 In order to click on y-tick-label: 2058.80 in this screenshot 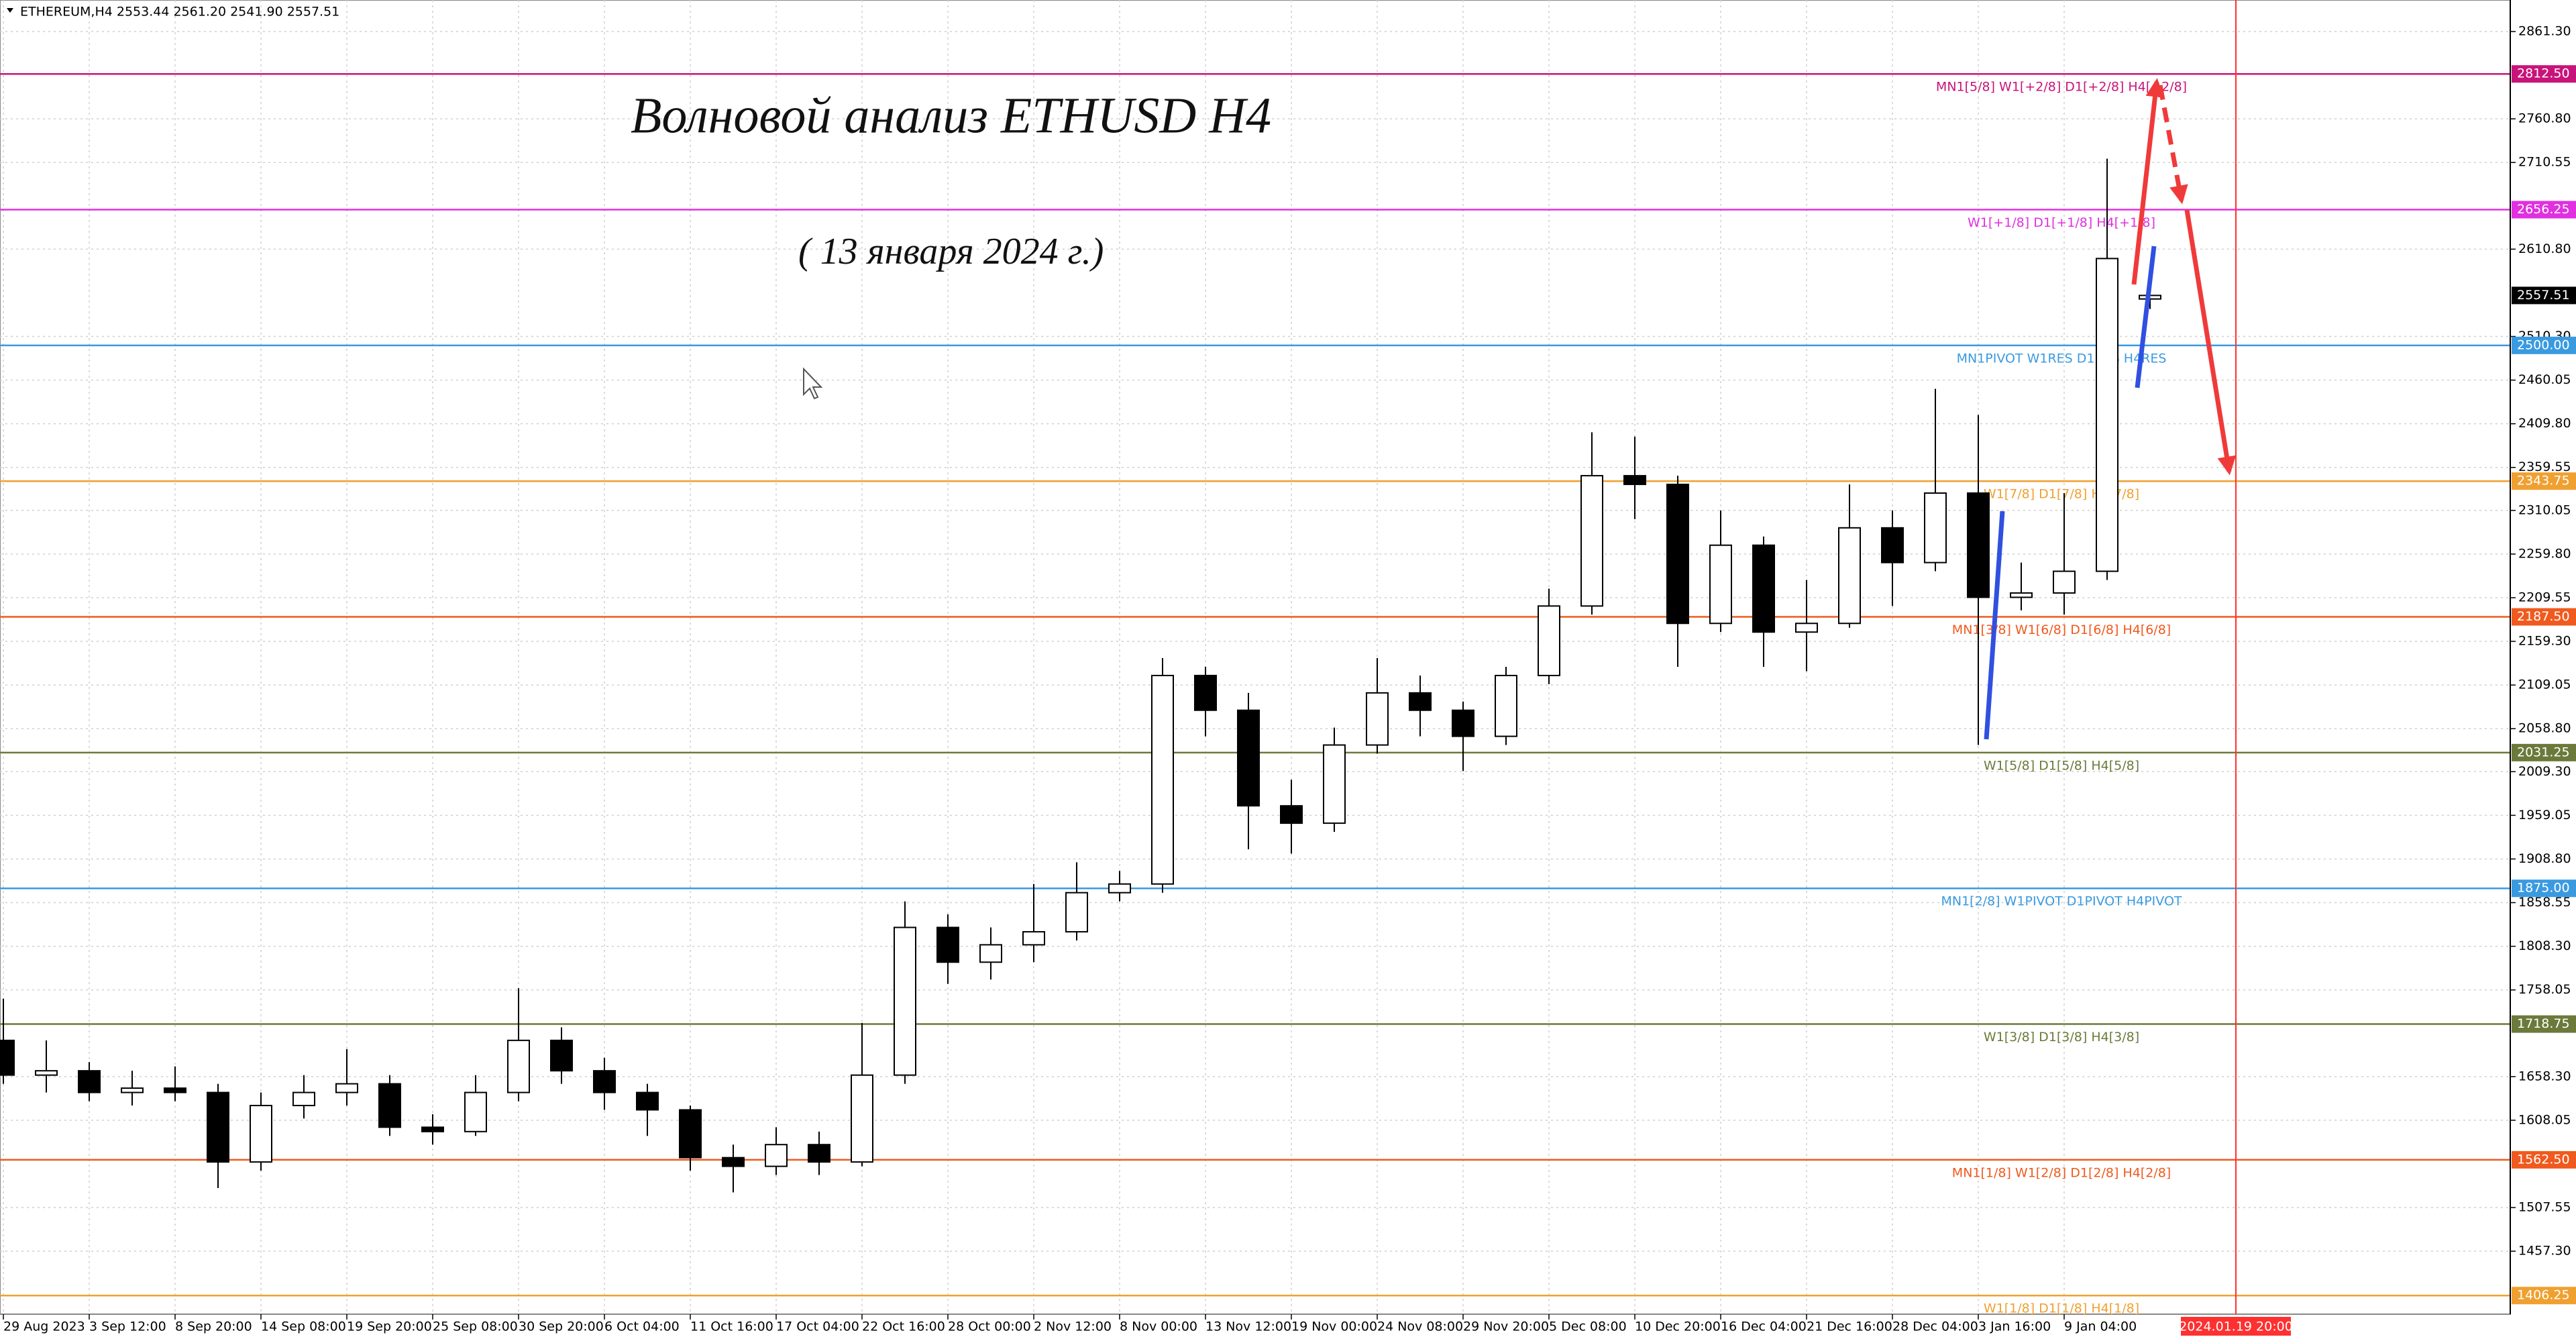, I will do `click(2544, 728)`.